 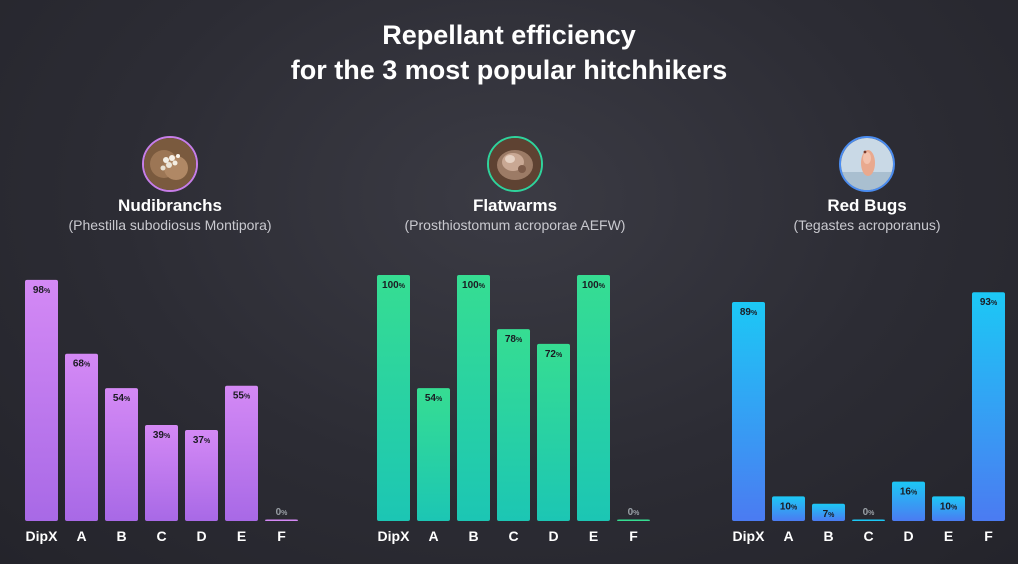 What do you see at coordinates (989, 302) in the screenshot?
I see `bar-value-label: 93%` at bounding box center [989, 302].